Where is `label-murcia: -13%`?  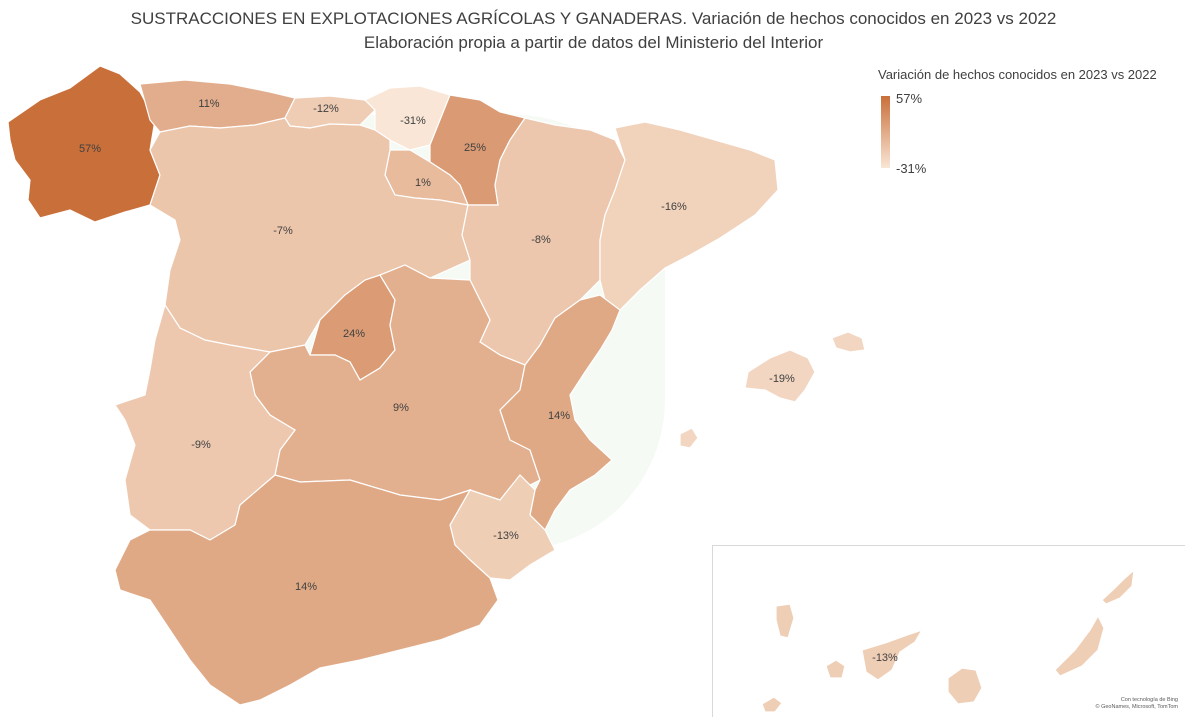 label-murcia: -13% is located at coordinates (506, 536).